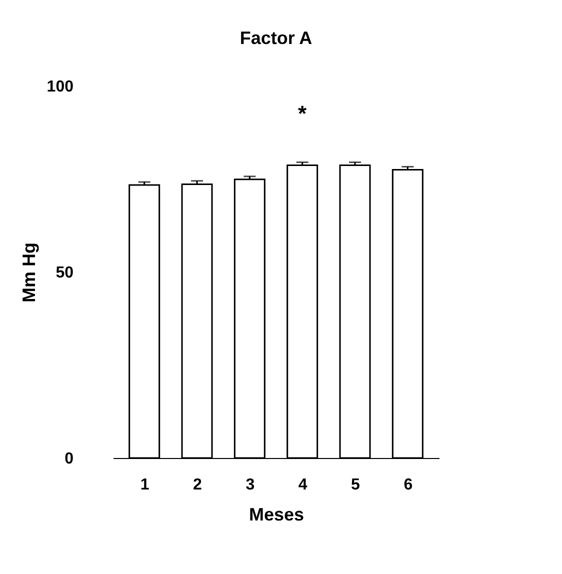  I want to click on y-axis-title: Mm Hg, so click(28, 272).